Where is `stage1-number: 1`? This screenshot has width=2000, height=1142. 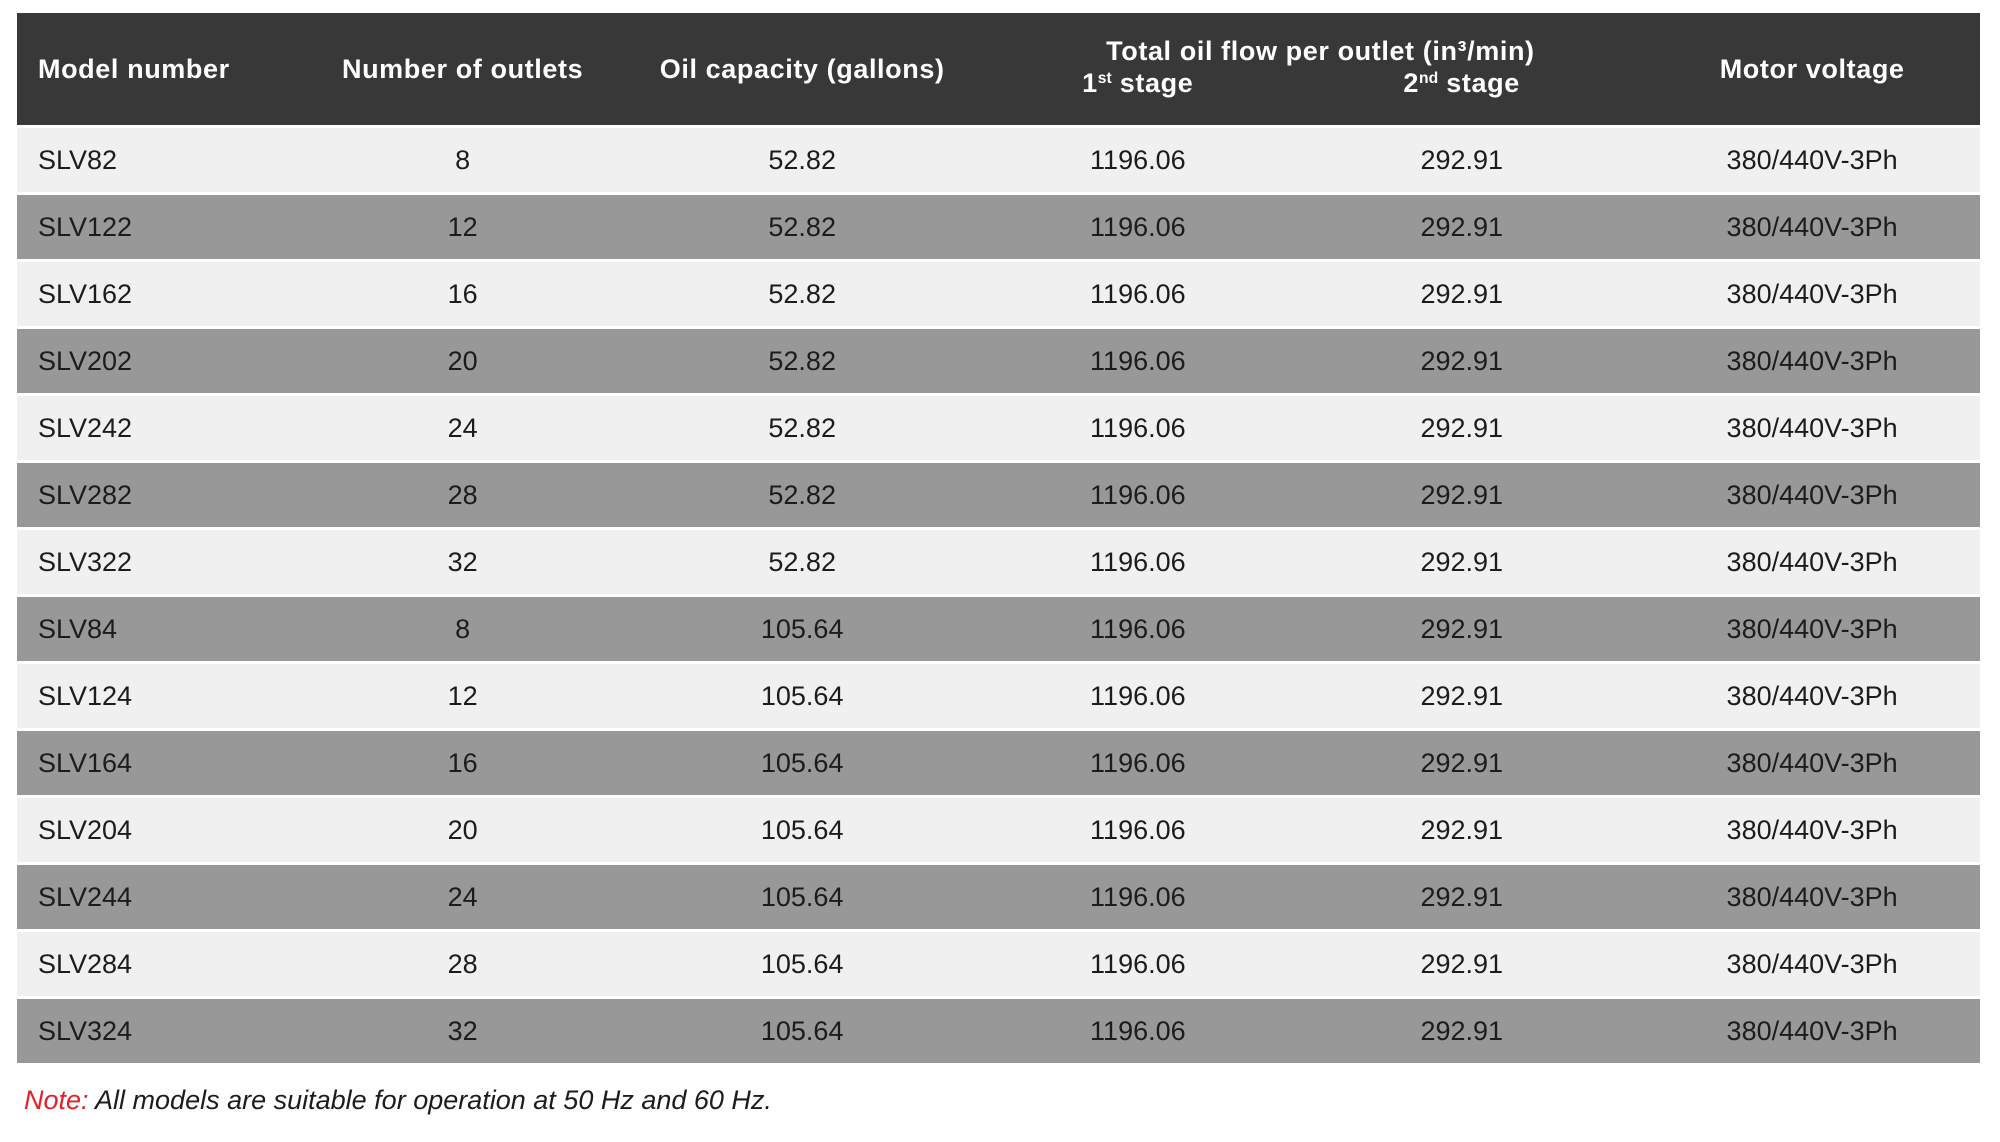
stage1-number: 1 is located at coordinates (1090, 82).